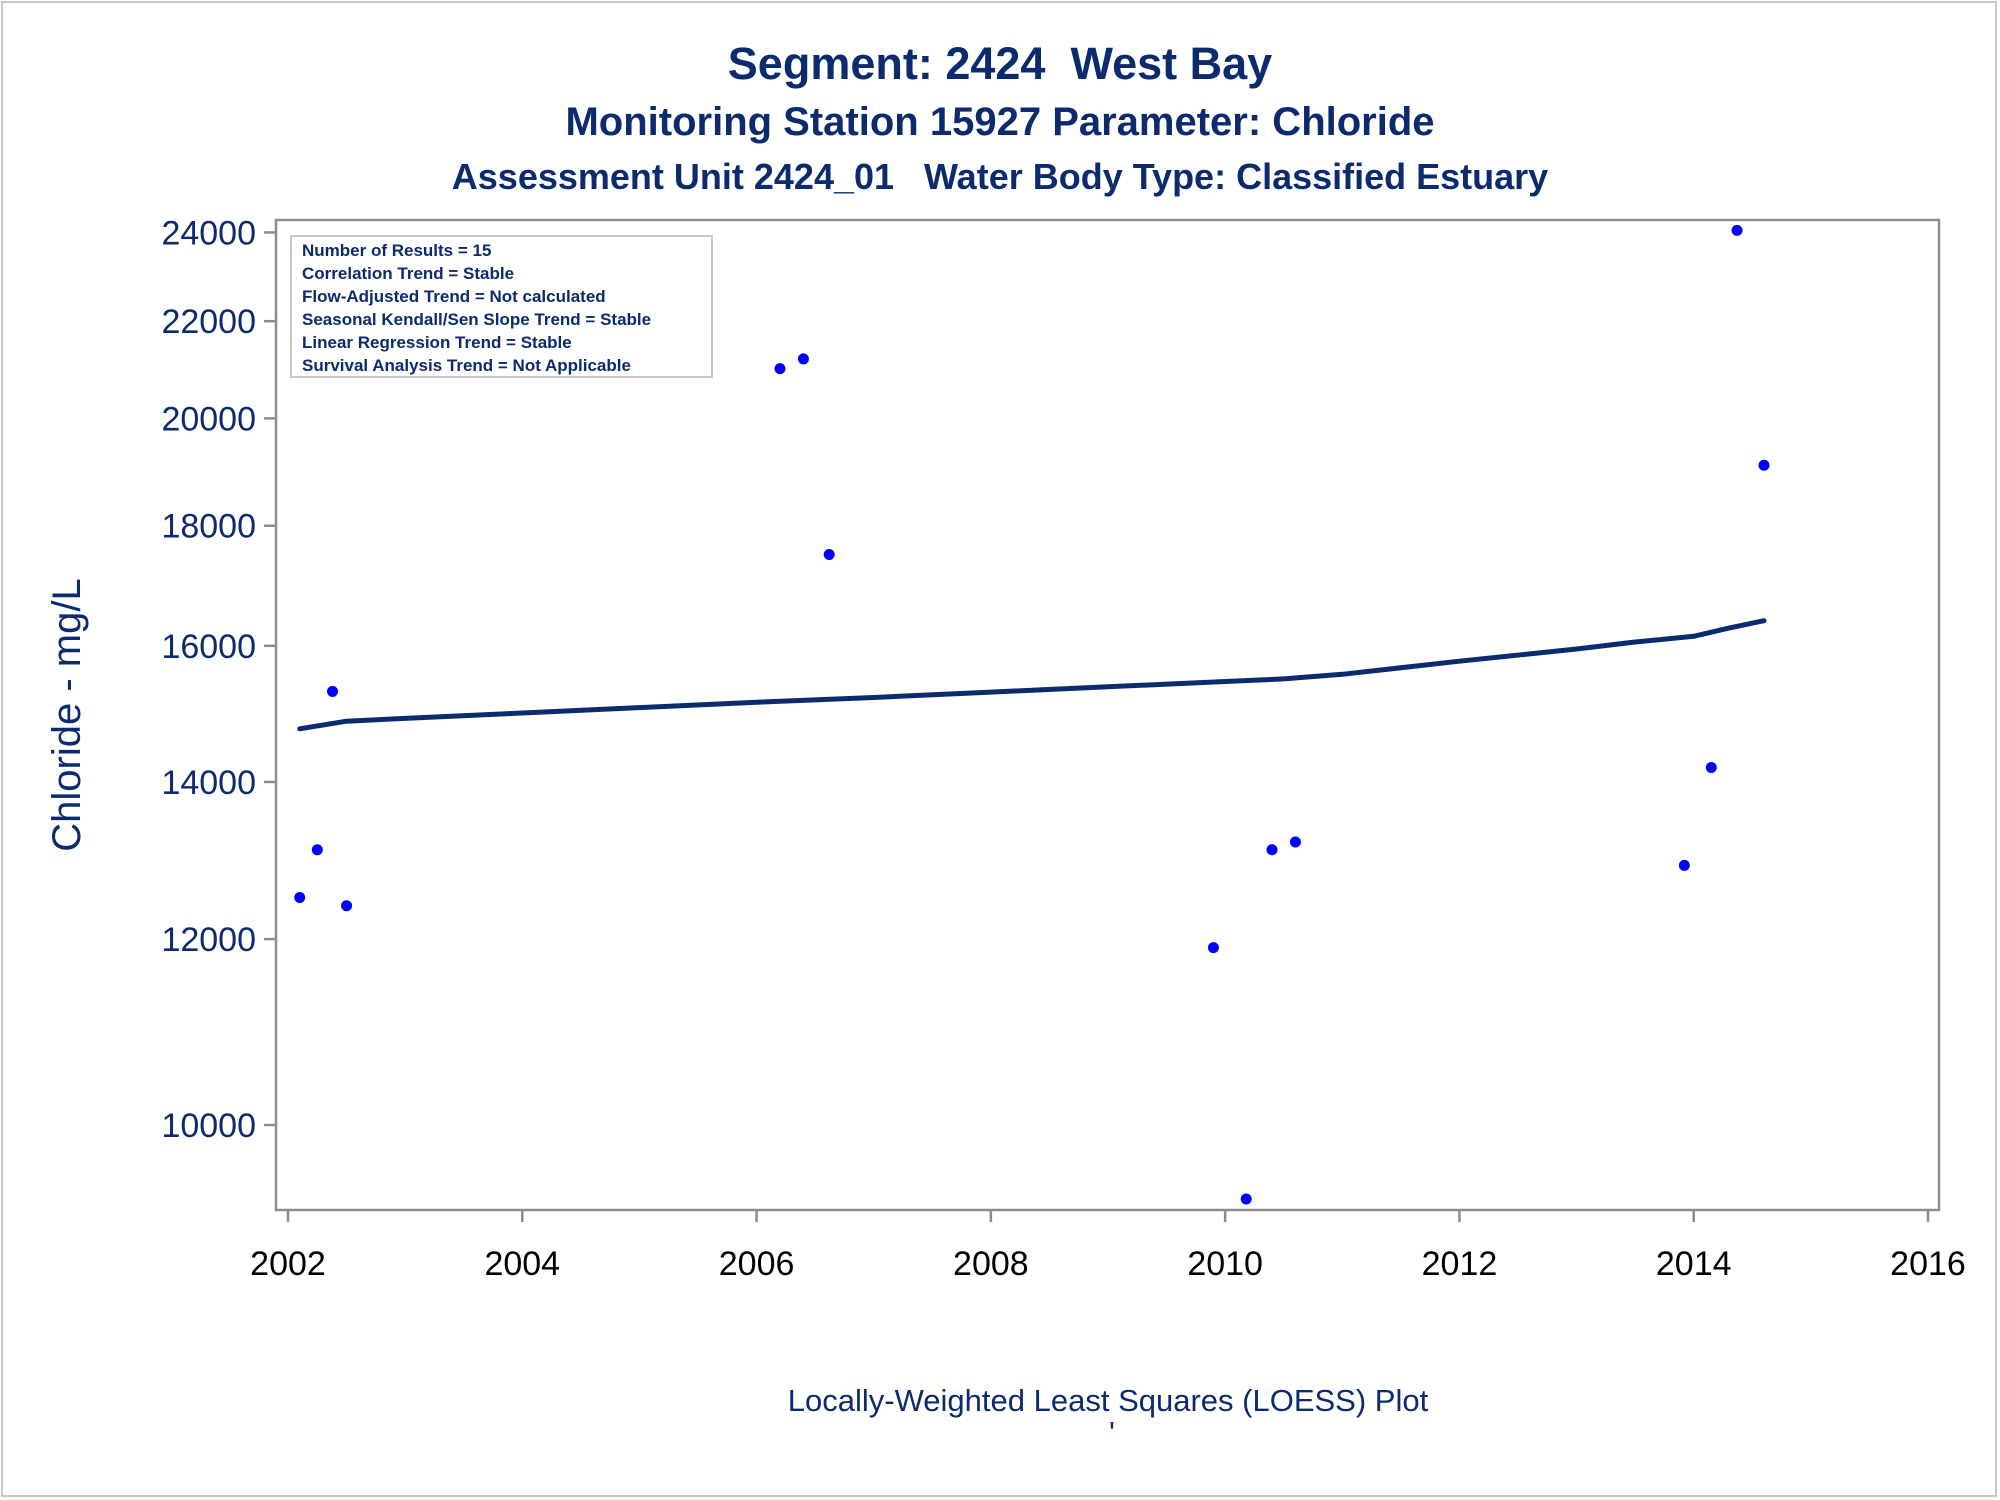 Image resolution: width=2000 pixels, height=1500 pixels. I want to click on chart-title: Segment: 2424 West Bay, so click(1000, 63).